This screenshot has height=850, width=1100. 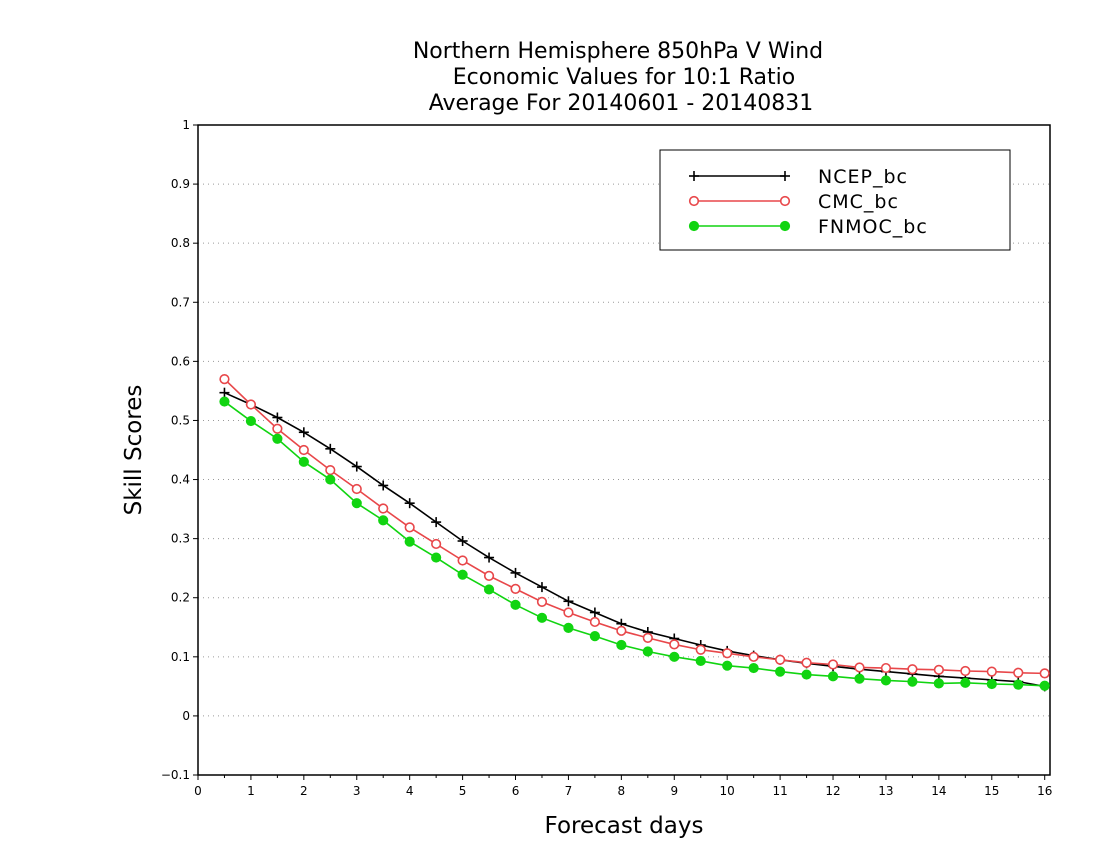 I want to click on x-tick-label: 11, so click(x=779, y=791).